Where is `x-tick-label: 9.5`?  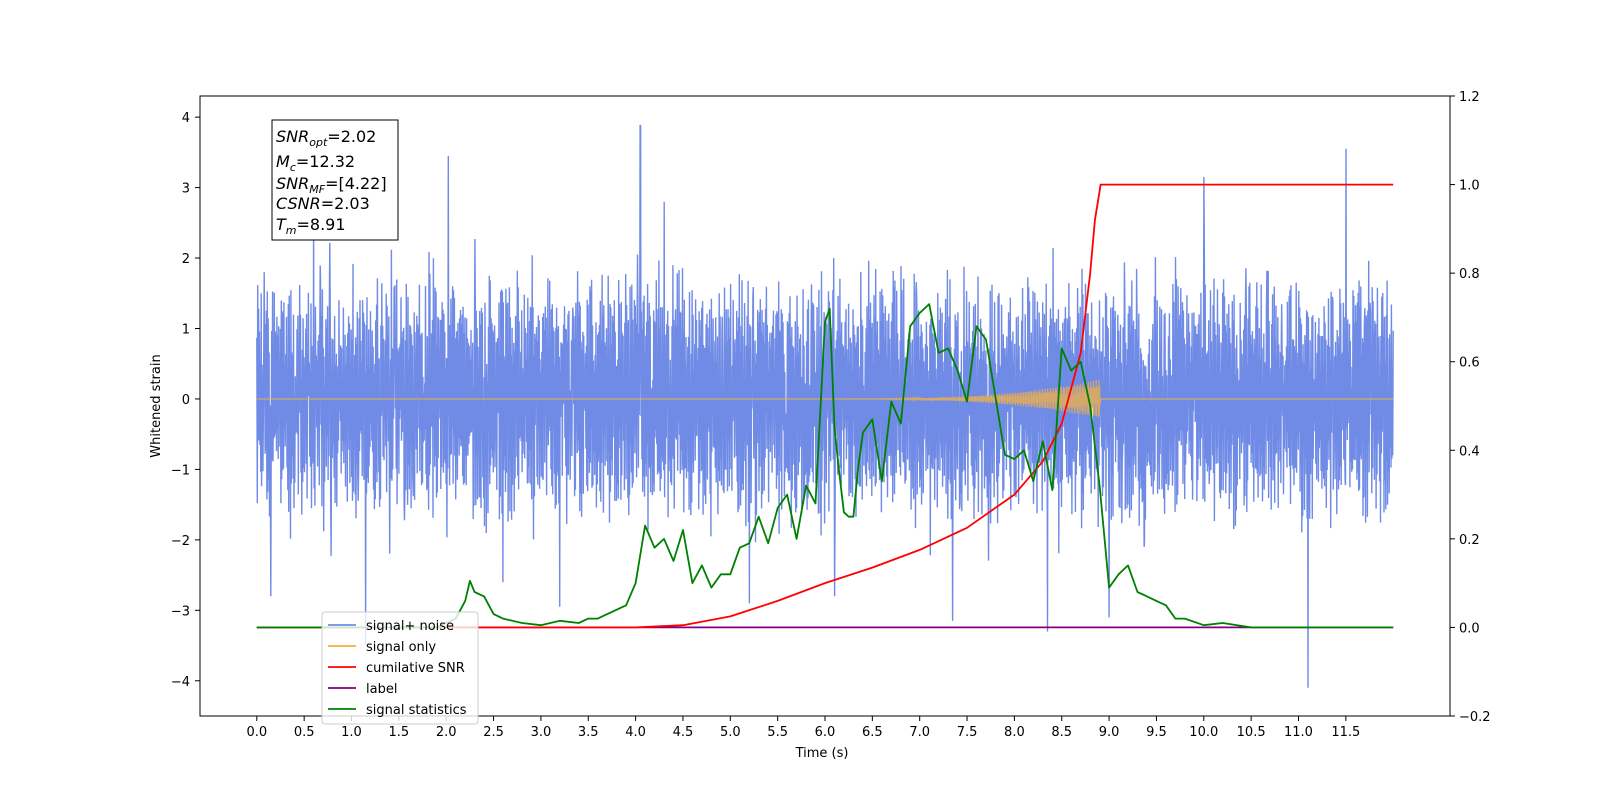 x-tick-label: 9.5 is located at coordinates (1156, 732).